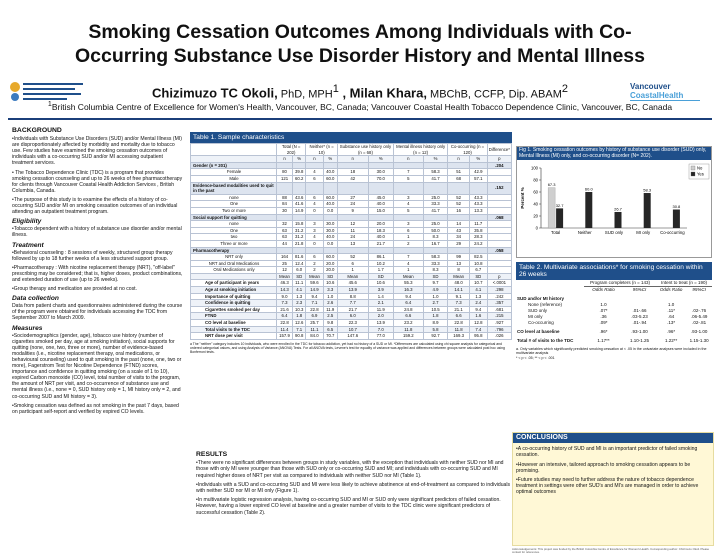  I want to click on table-1-cell: 121, so click(284, 178).